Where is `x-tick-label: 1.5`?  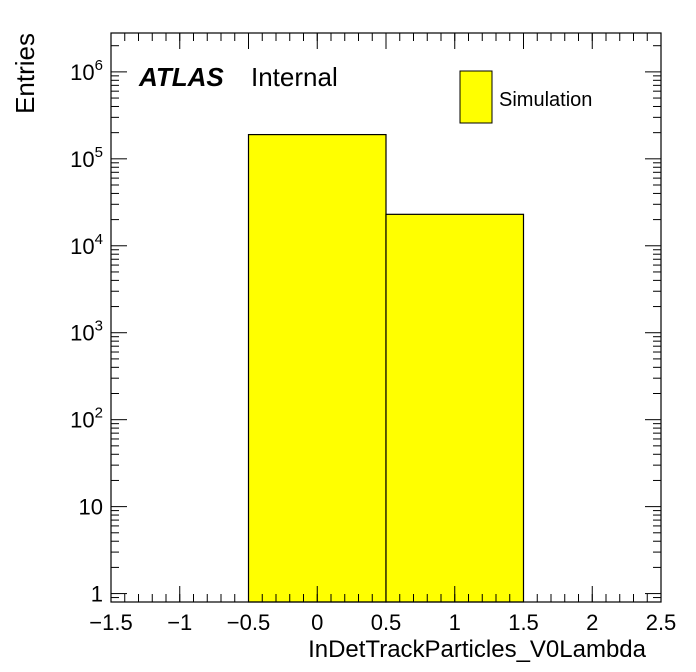 x-tick-label: 1.5 is located at coordinates (523, 622).